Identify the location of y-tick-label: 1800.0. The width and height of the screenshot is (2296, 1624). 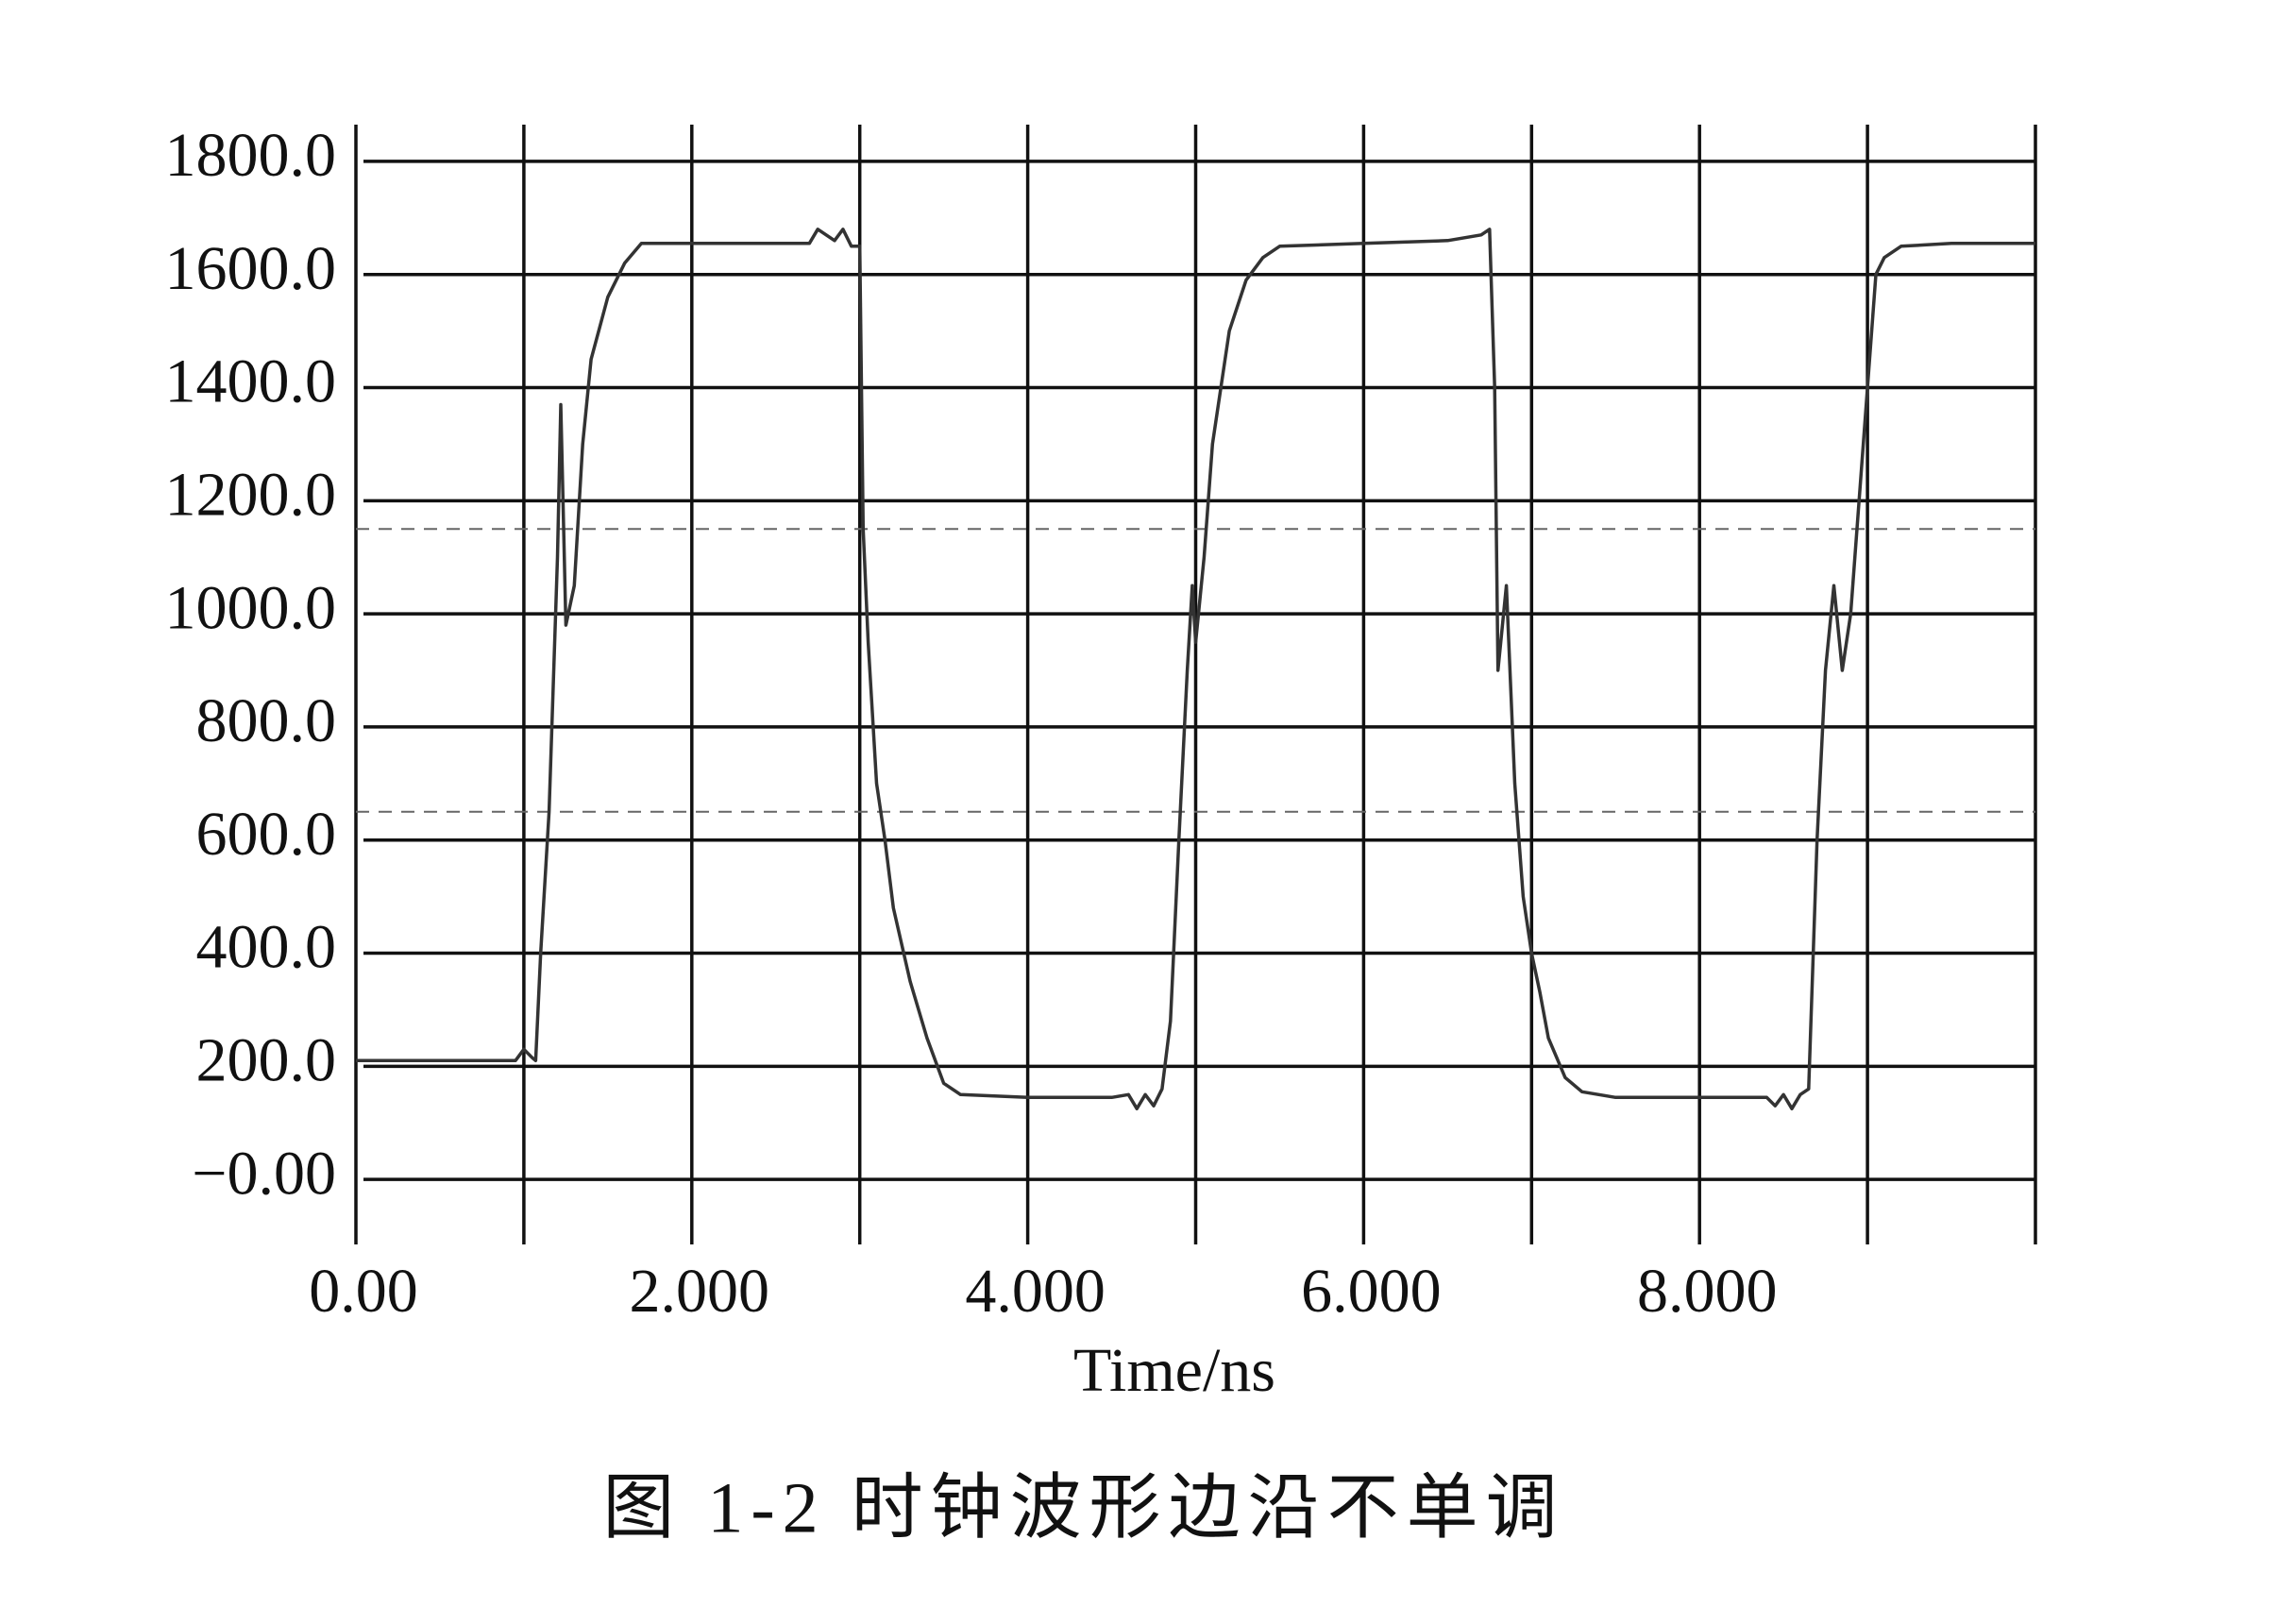
(251, 155).